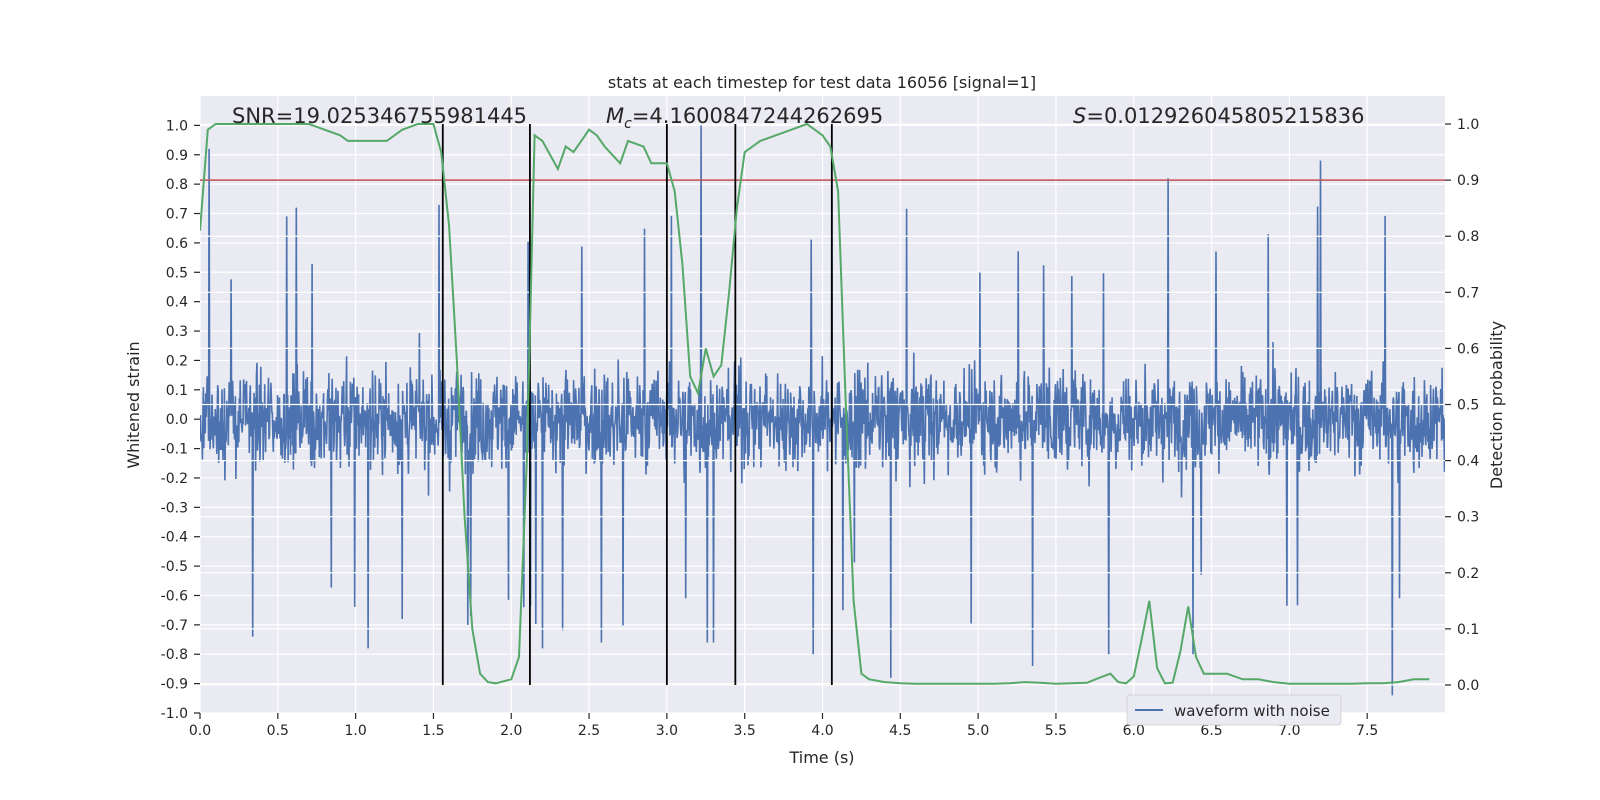 The height and width of the screenshot is (800, 1600). What do you see at coordinates (1468, 686) in the screenshot?
I see `y2-tick-label: 0.0` at bounding box center [1468, 686].